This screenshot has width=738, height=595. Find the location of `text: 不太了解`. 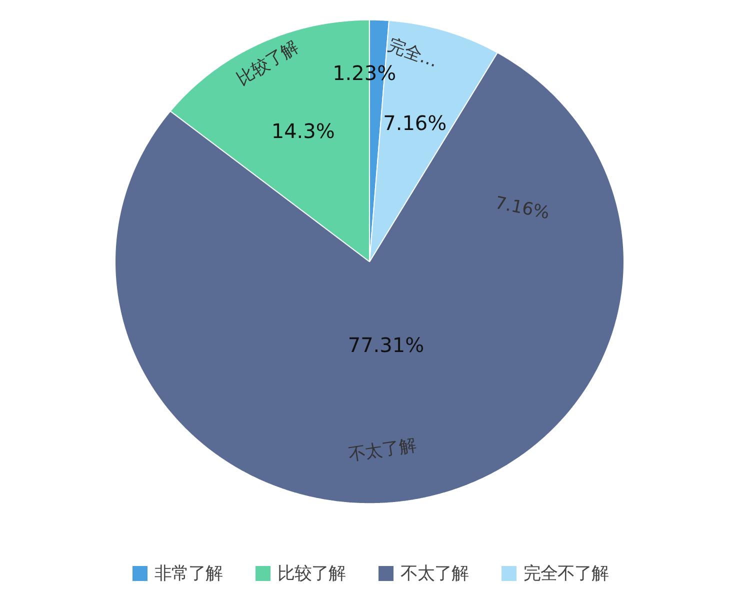

text: 不太了解 is located at coordinates (382, 450).